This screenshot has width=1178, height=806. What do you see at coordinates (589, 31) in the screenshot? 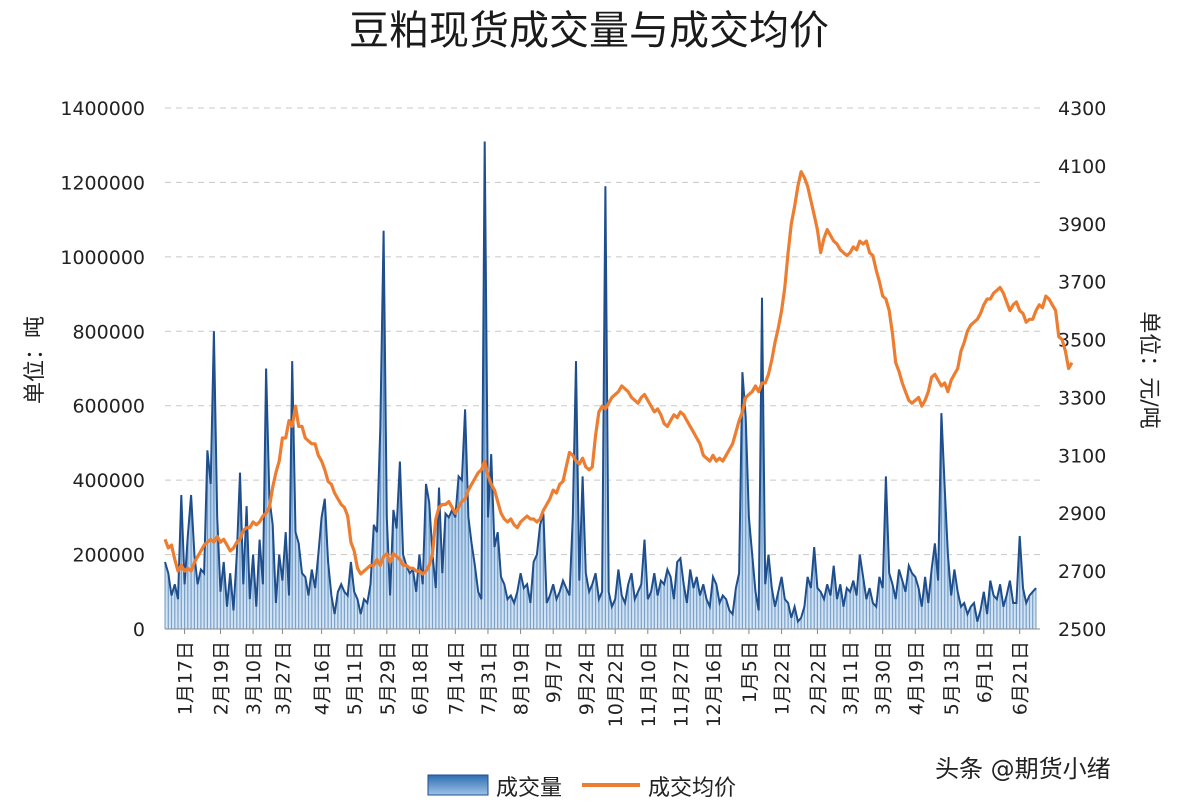
I see `chart-title: 豆粕现货成交量与成交均价` at bounding box center [589, 31].